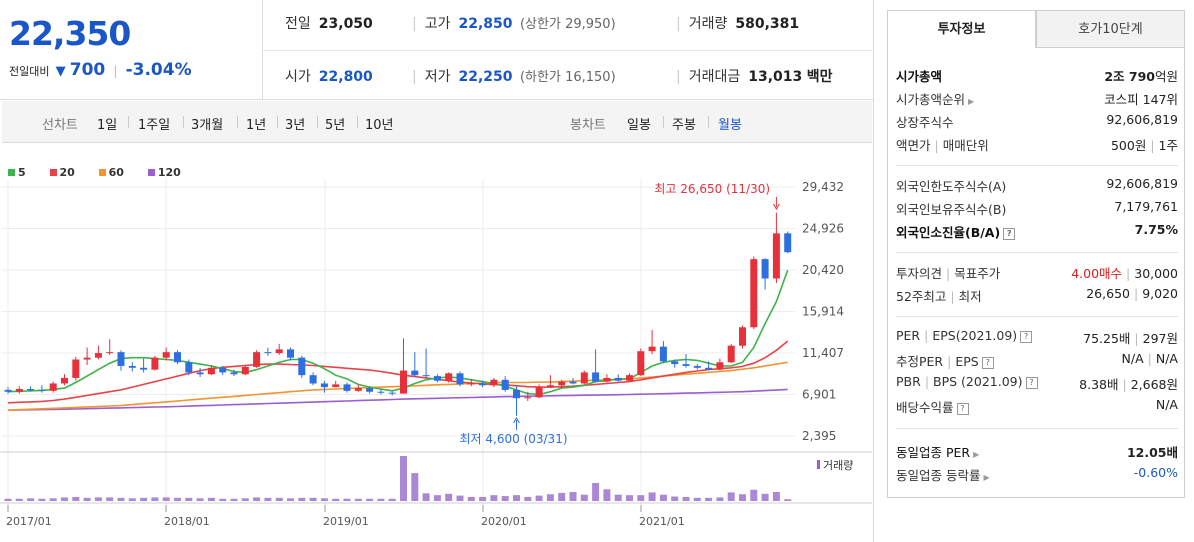 The width and height of the screenshot is (1194, 542). Describe the element at coordinates (169, 172) in the screenshot. I see `legend-ma120: 120` at that location.